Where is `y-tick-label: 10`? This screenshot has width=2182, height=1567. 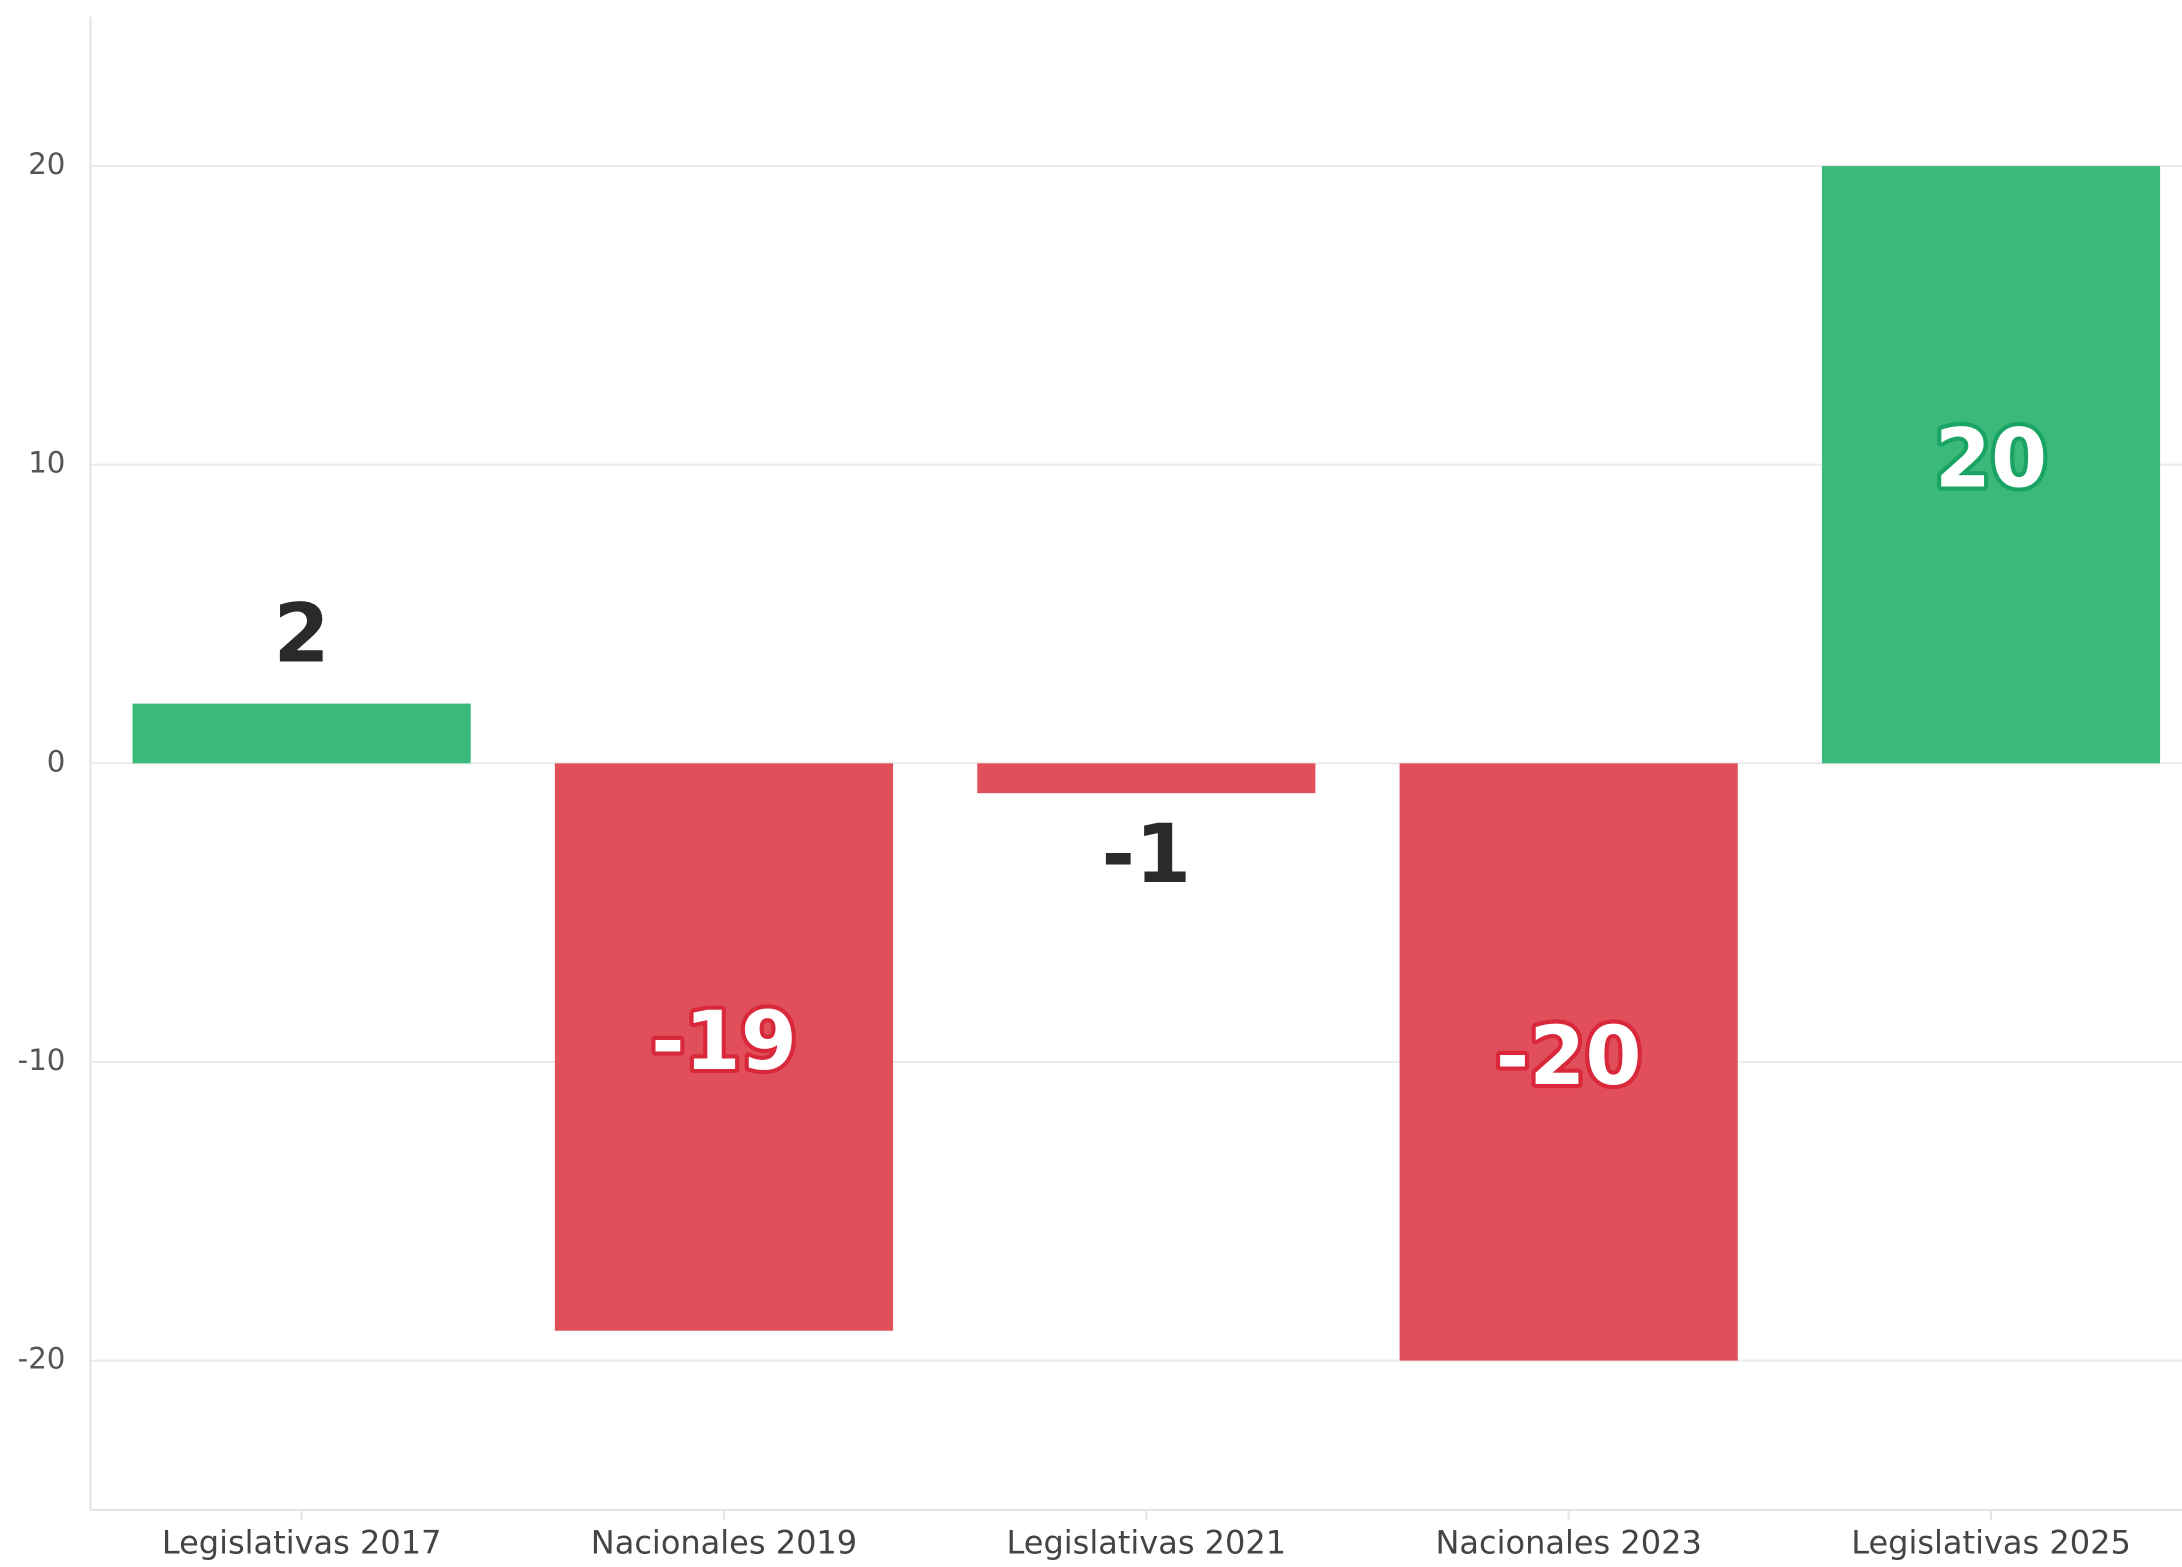 y-tick-label: 10 is located at coordinates (46, 463).